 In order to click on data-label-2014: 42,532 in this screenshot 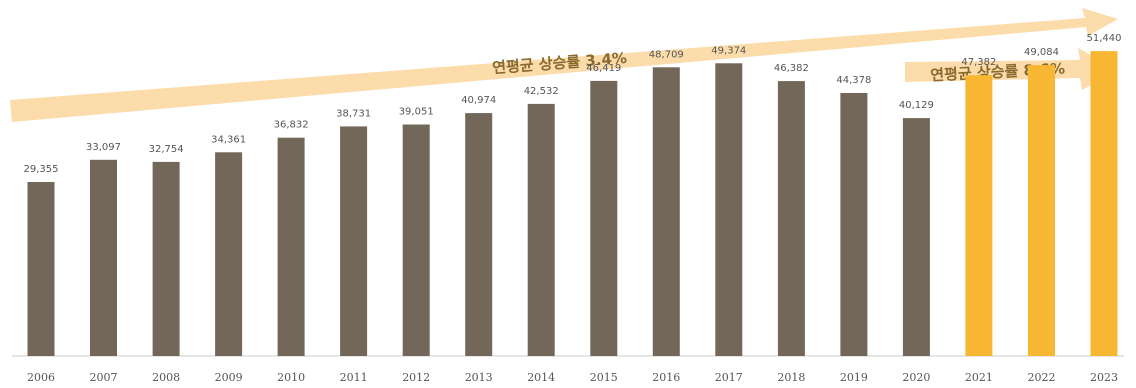, I will do `click(541, 91)`.